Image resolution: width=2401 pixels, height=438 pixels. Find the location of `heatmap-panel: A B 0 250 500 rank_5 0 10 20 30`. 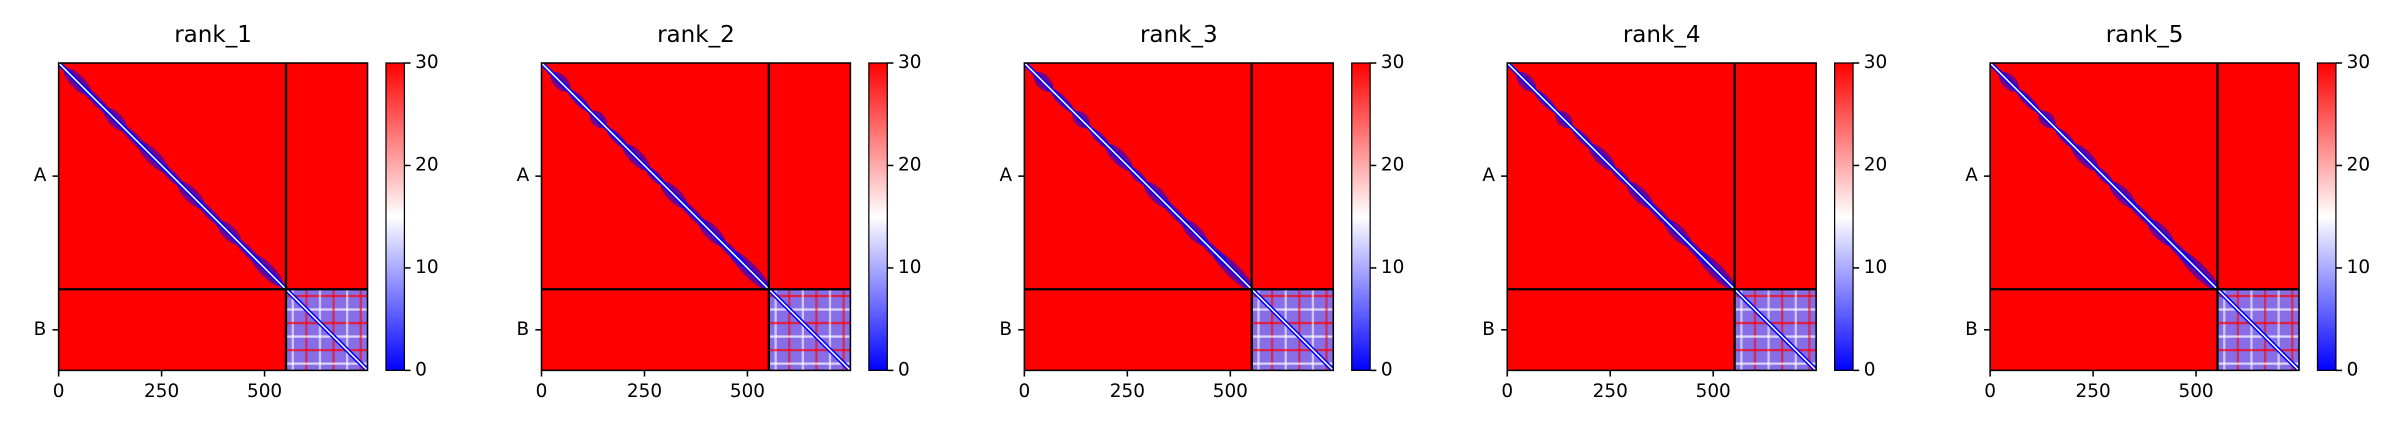

heatmap-panel: A B 0 250 500 rank_5 0 10 20 30 is located at coordinates (2167, 212).